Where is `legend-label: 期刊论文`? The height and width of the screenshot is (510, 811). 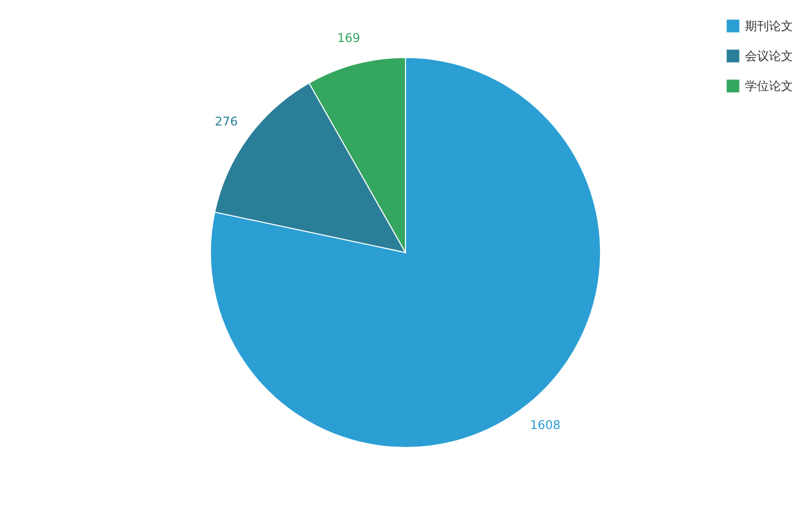
legend-label: 期刊论文 is located at coordinates (769, 26).